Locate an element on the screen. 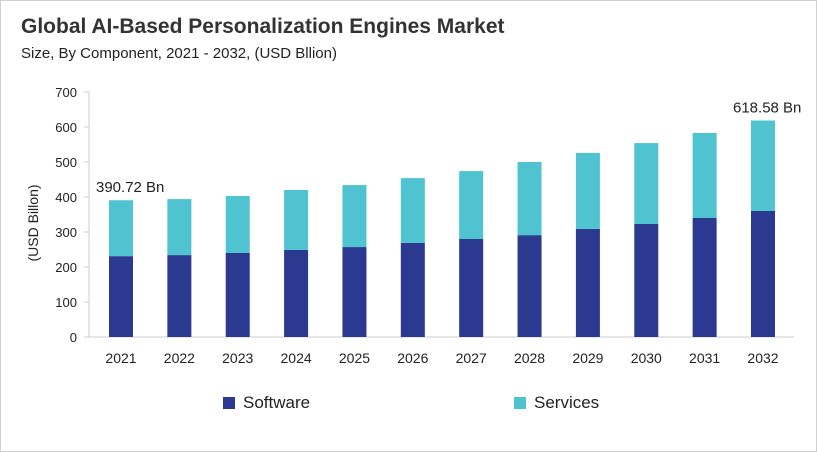 The image size is (817, 452). bar-software-2028 is located at coordinates (529, 286).